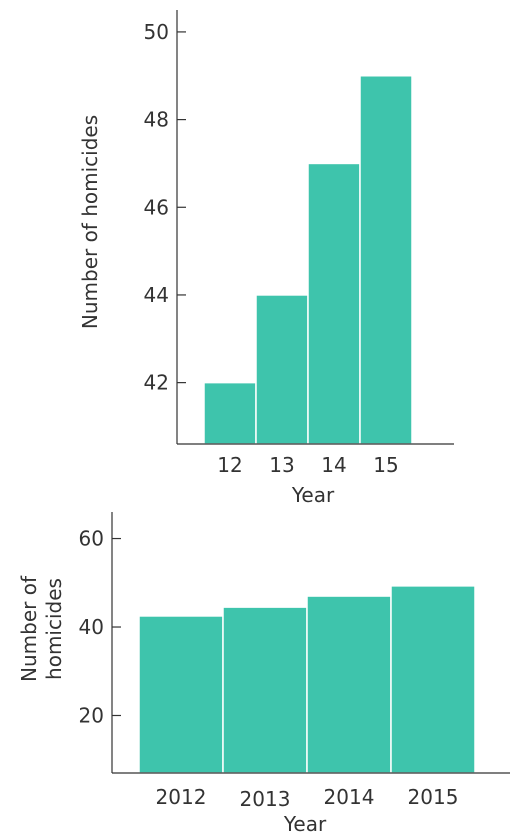  What do you see at coordinates (29, 628) in the screenshot?
I see `y-axis-label-line-1: Number of` at bounding box center [29, 628].